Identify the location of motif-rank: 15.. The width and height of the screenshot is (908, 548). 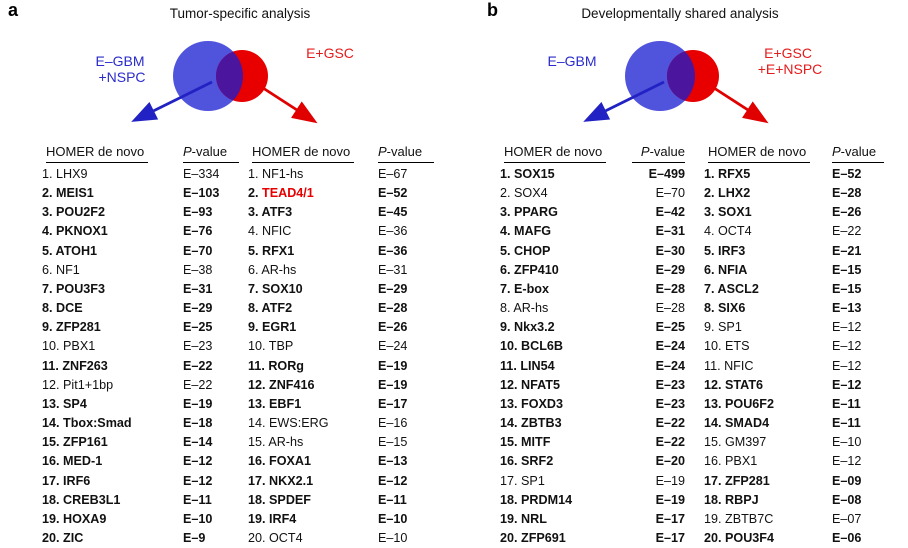
(511, 442).